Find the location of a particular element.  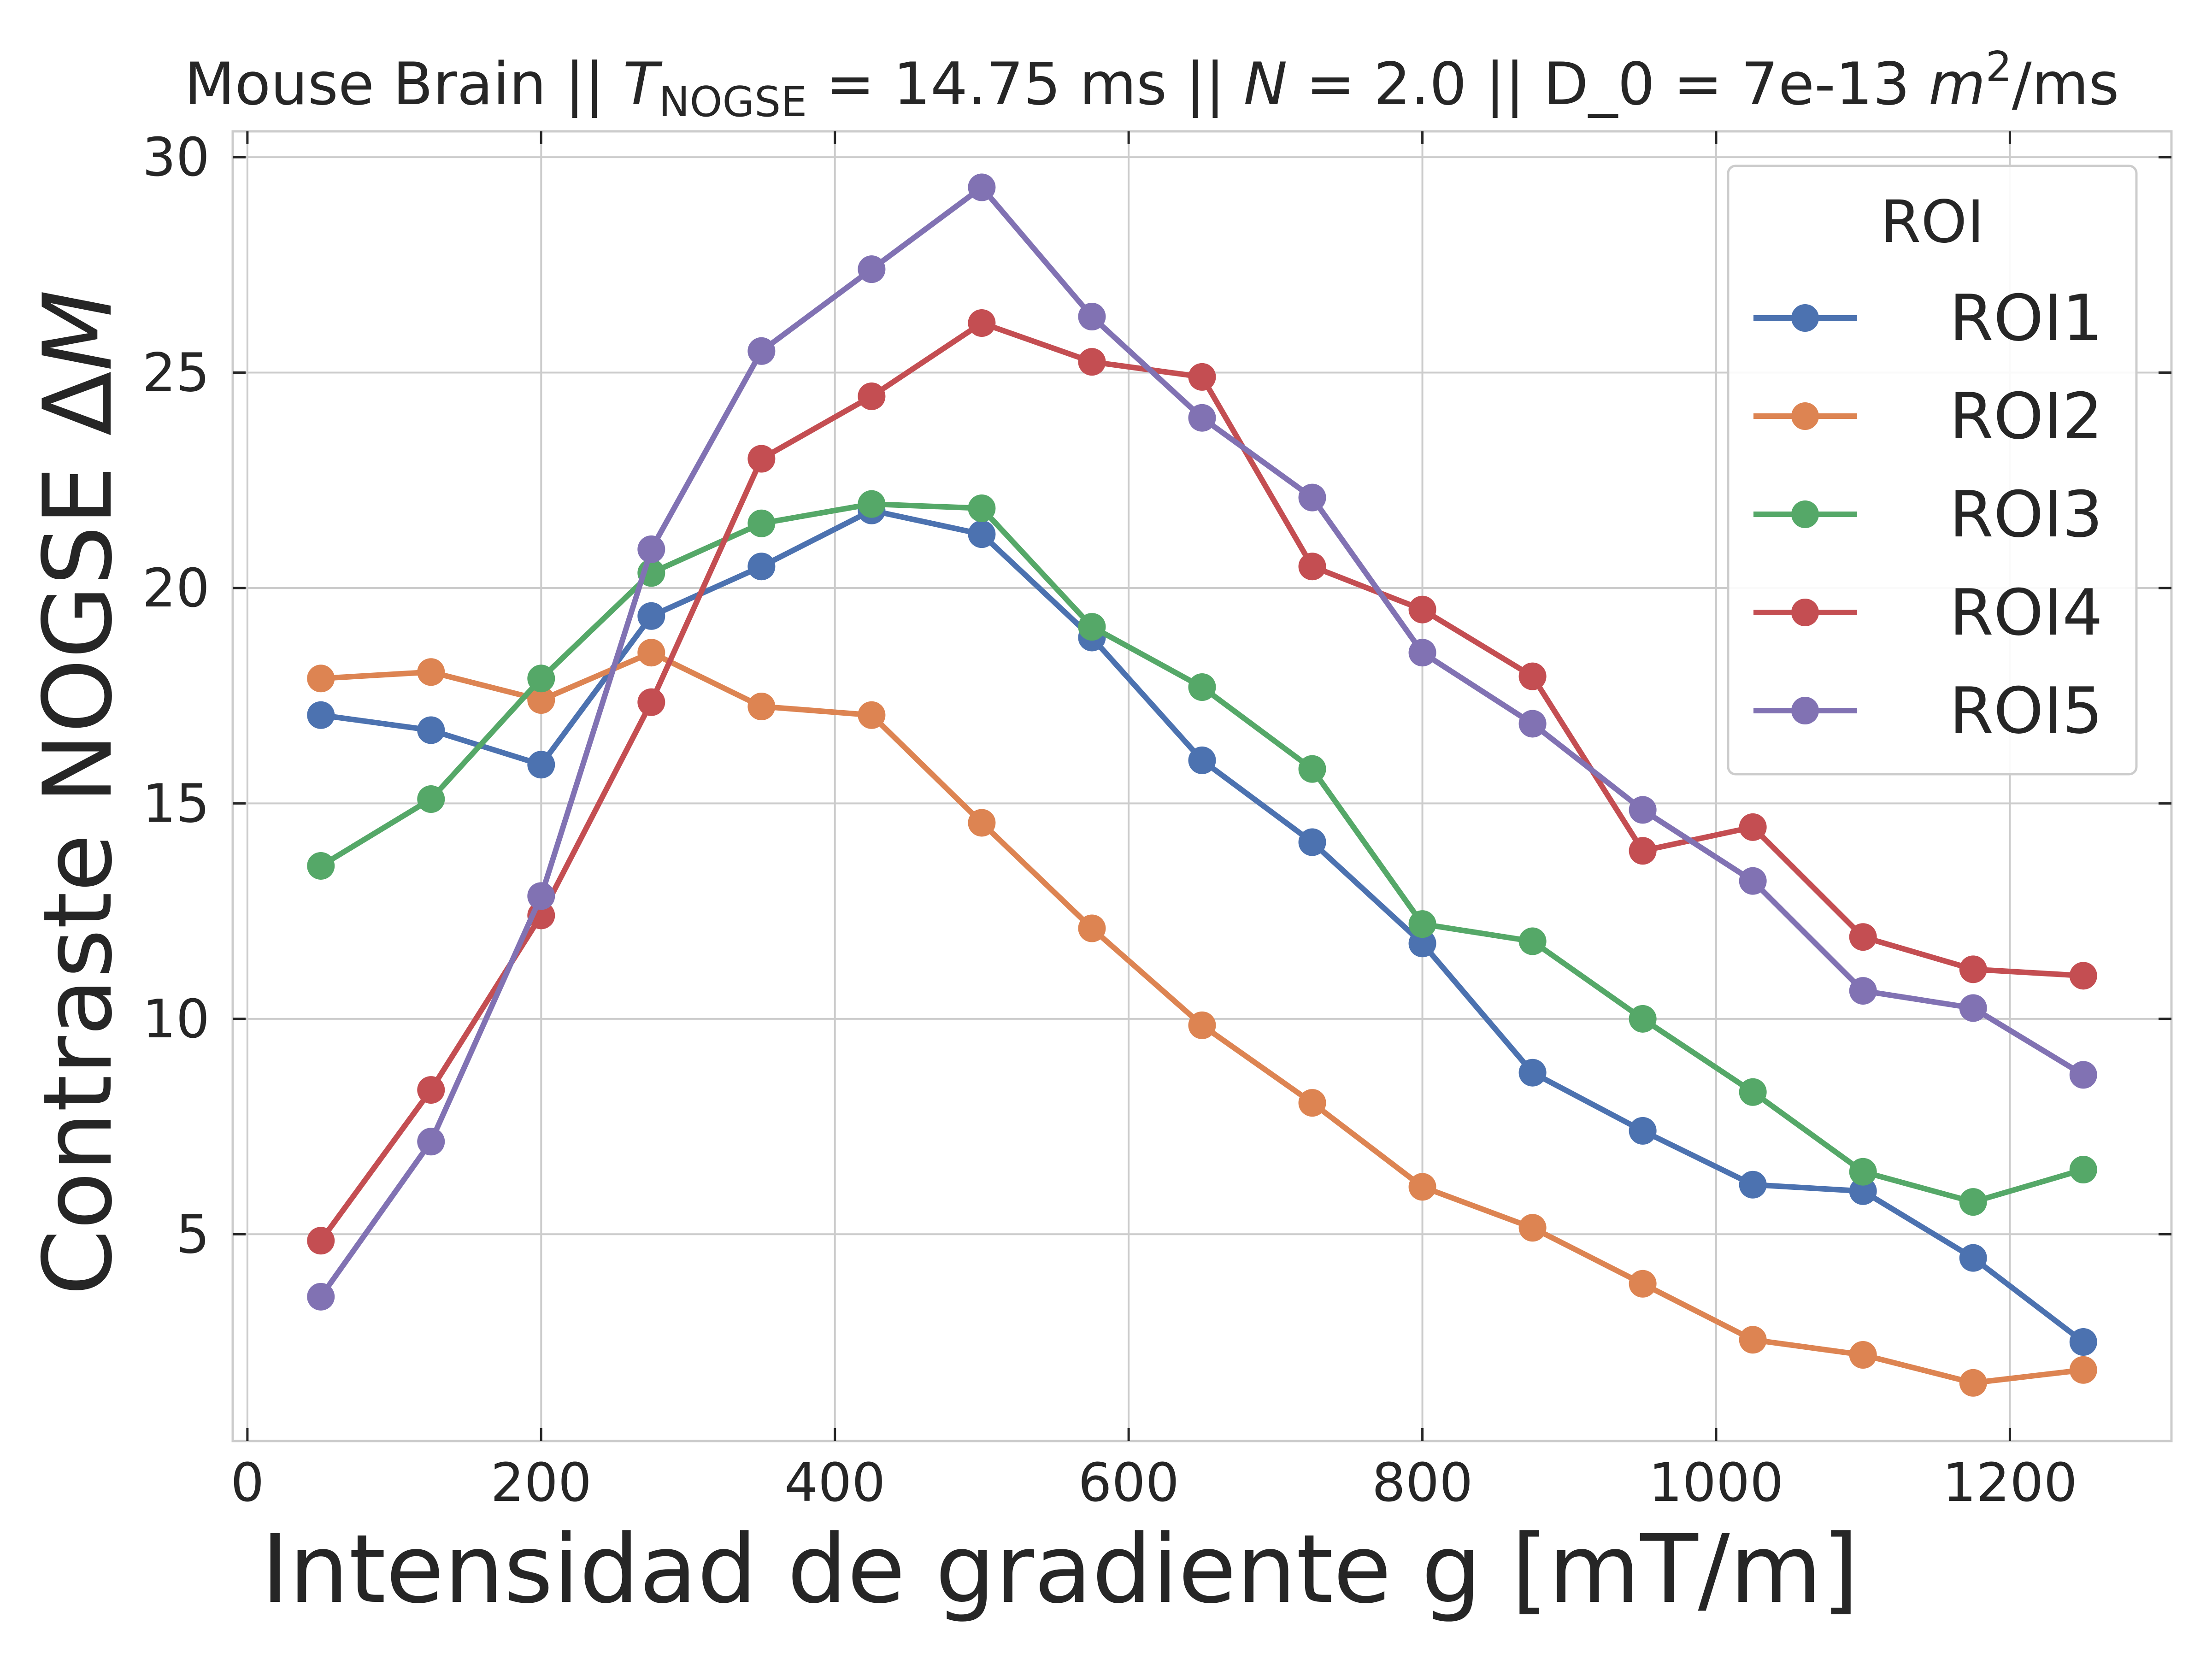

y-tick-label: 5 is located at coordinates (193, 1234).